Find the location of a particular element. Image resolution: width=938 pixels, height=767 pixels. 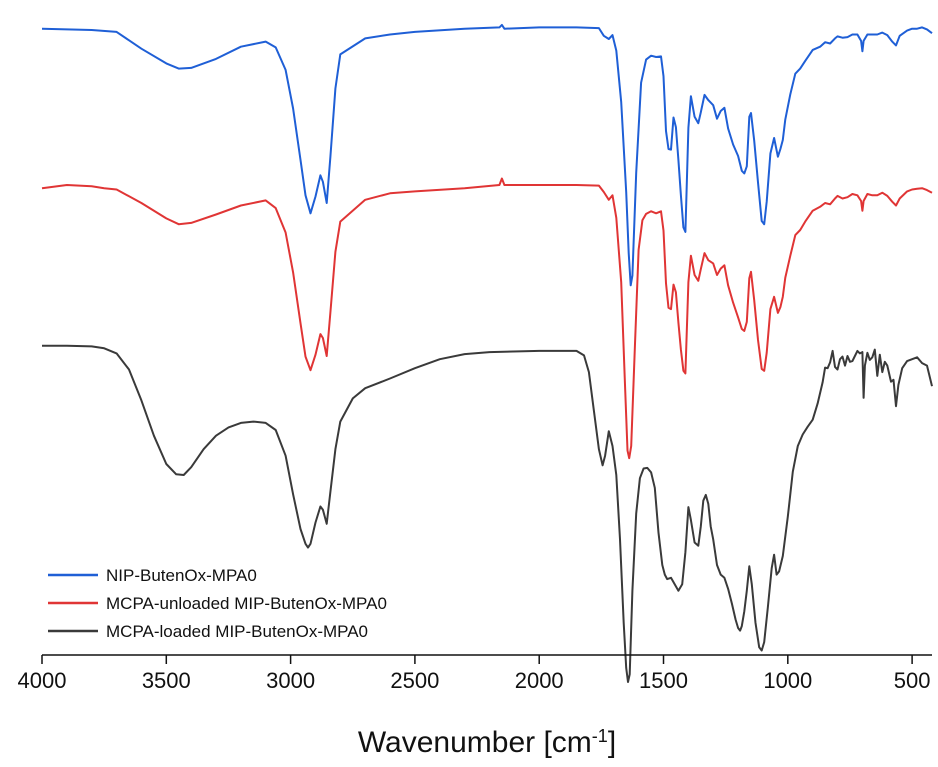

x-axis-title: Wavenumber [cm-1] is located at coordinates (487, 742).